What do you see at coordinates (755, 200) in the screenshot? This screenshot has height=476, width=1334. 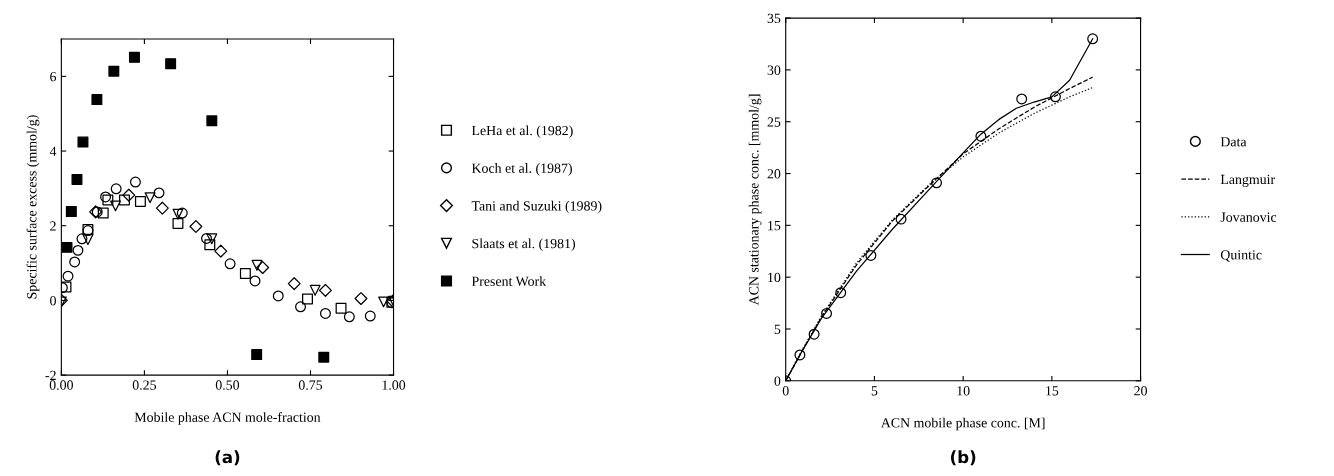 I see `y-axis-title: ACN stationary phase conc. [mmol/g]` at bounding box center [755, 200].